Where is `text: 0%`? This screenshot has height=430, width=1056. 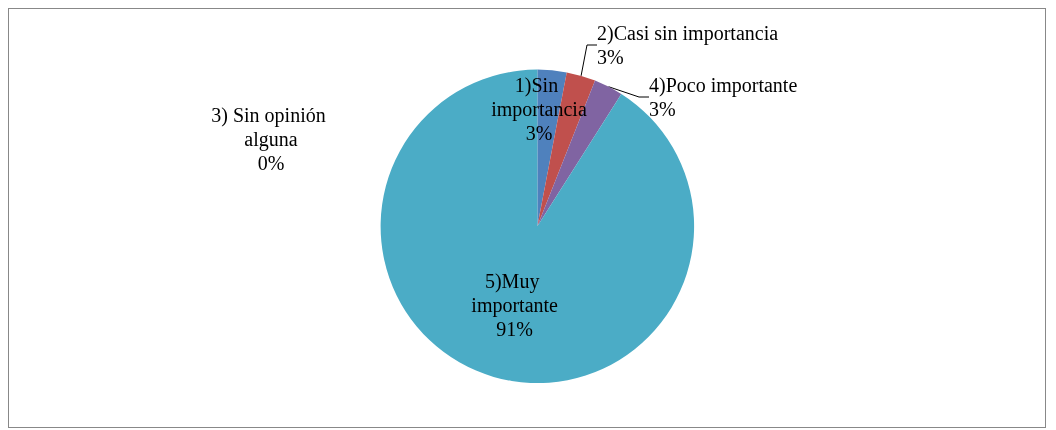
text: 0% is located at coordinates (271, 163).